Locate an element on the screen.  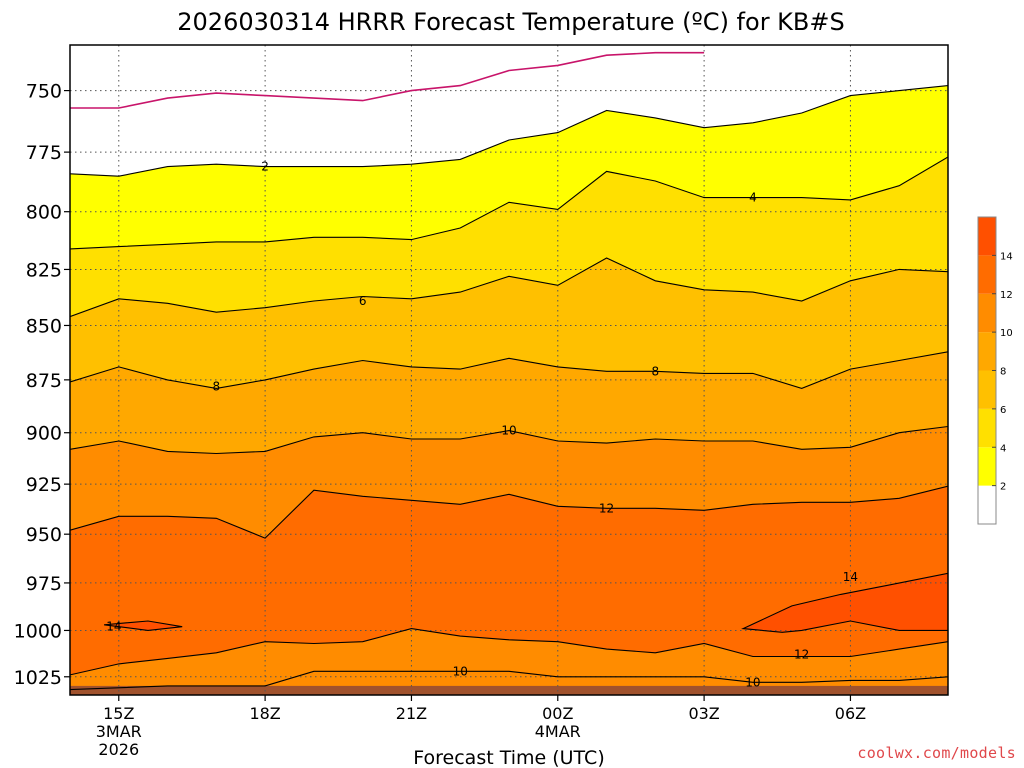
contour-label-0: 2 is located at coordinates (265, 167).